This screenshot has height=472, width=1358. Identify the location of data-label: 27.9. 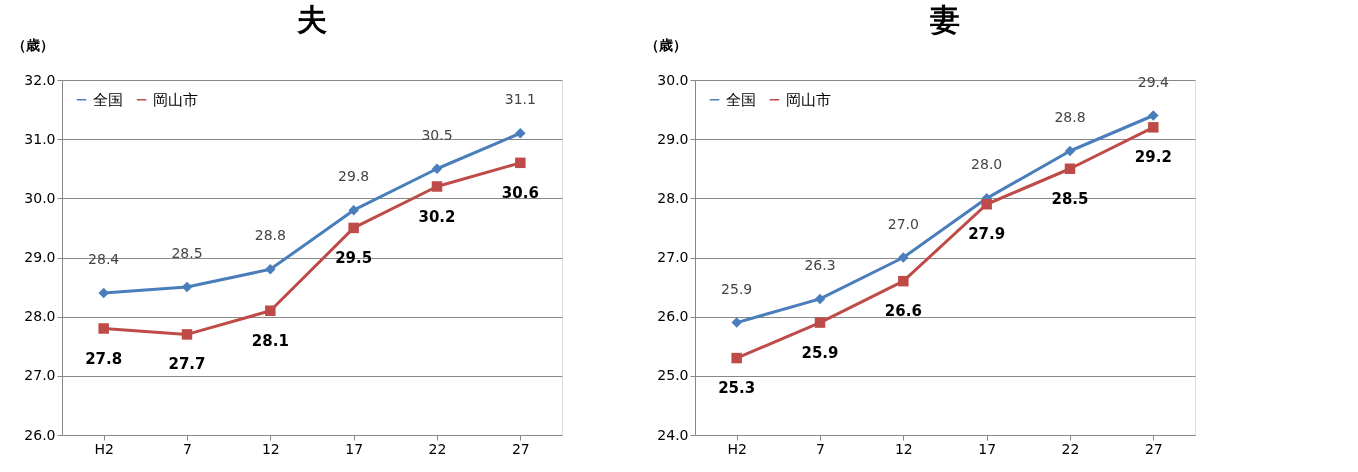
(987, 234).